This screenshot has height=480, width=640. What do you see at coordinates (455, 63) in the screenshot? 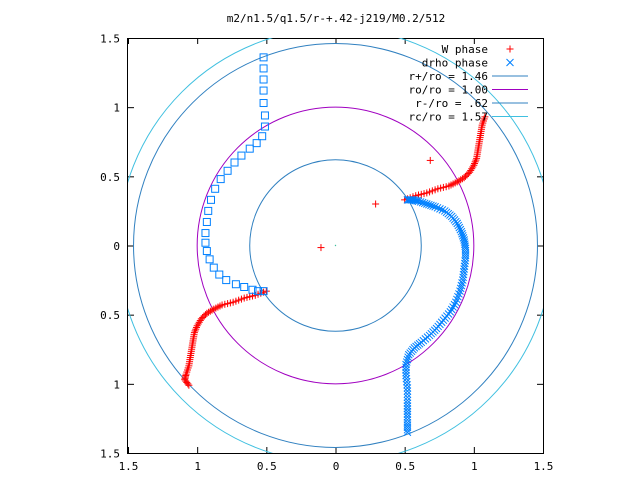
I see `legend-label: drho phase` at bounding box center [455, 63].